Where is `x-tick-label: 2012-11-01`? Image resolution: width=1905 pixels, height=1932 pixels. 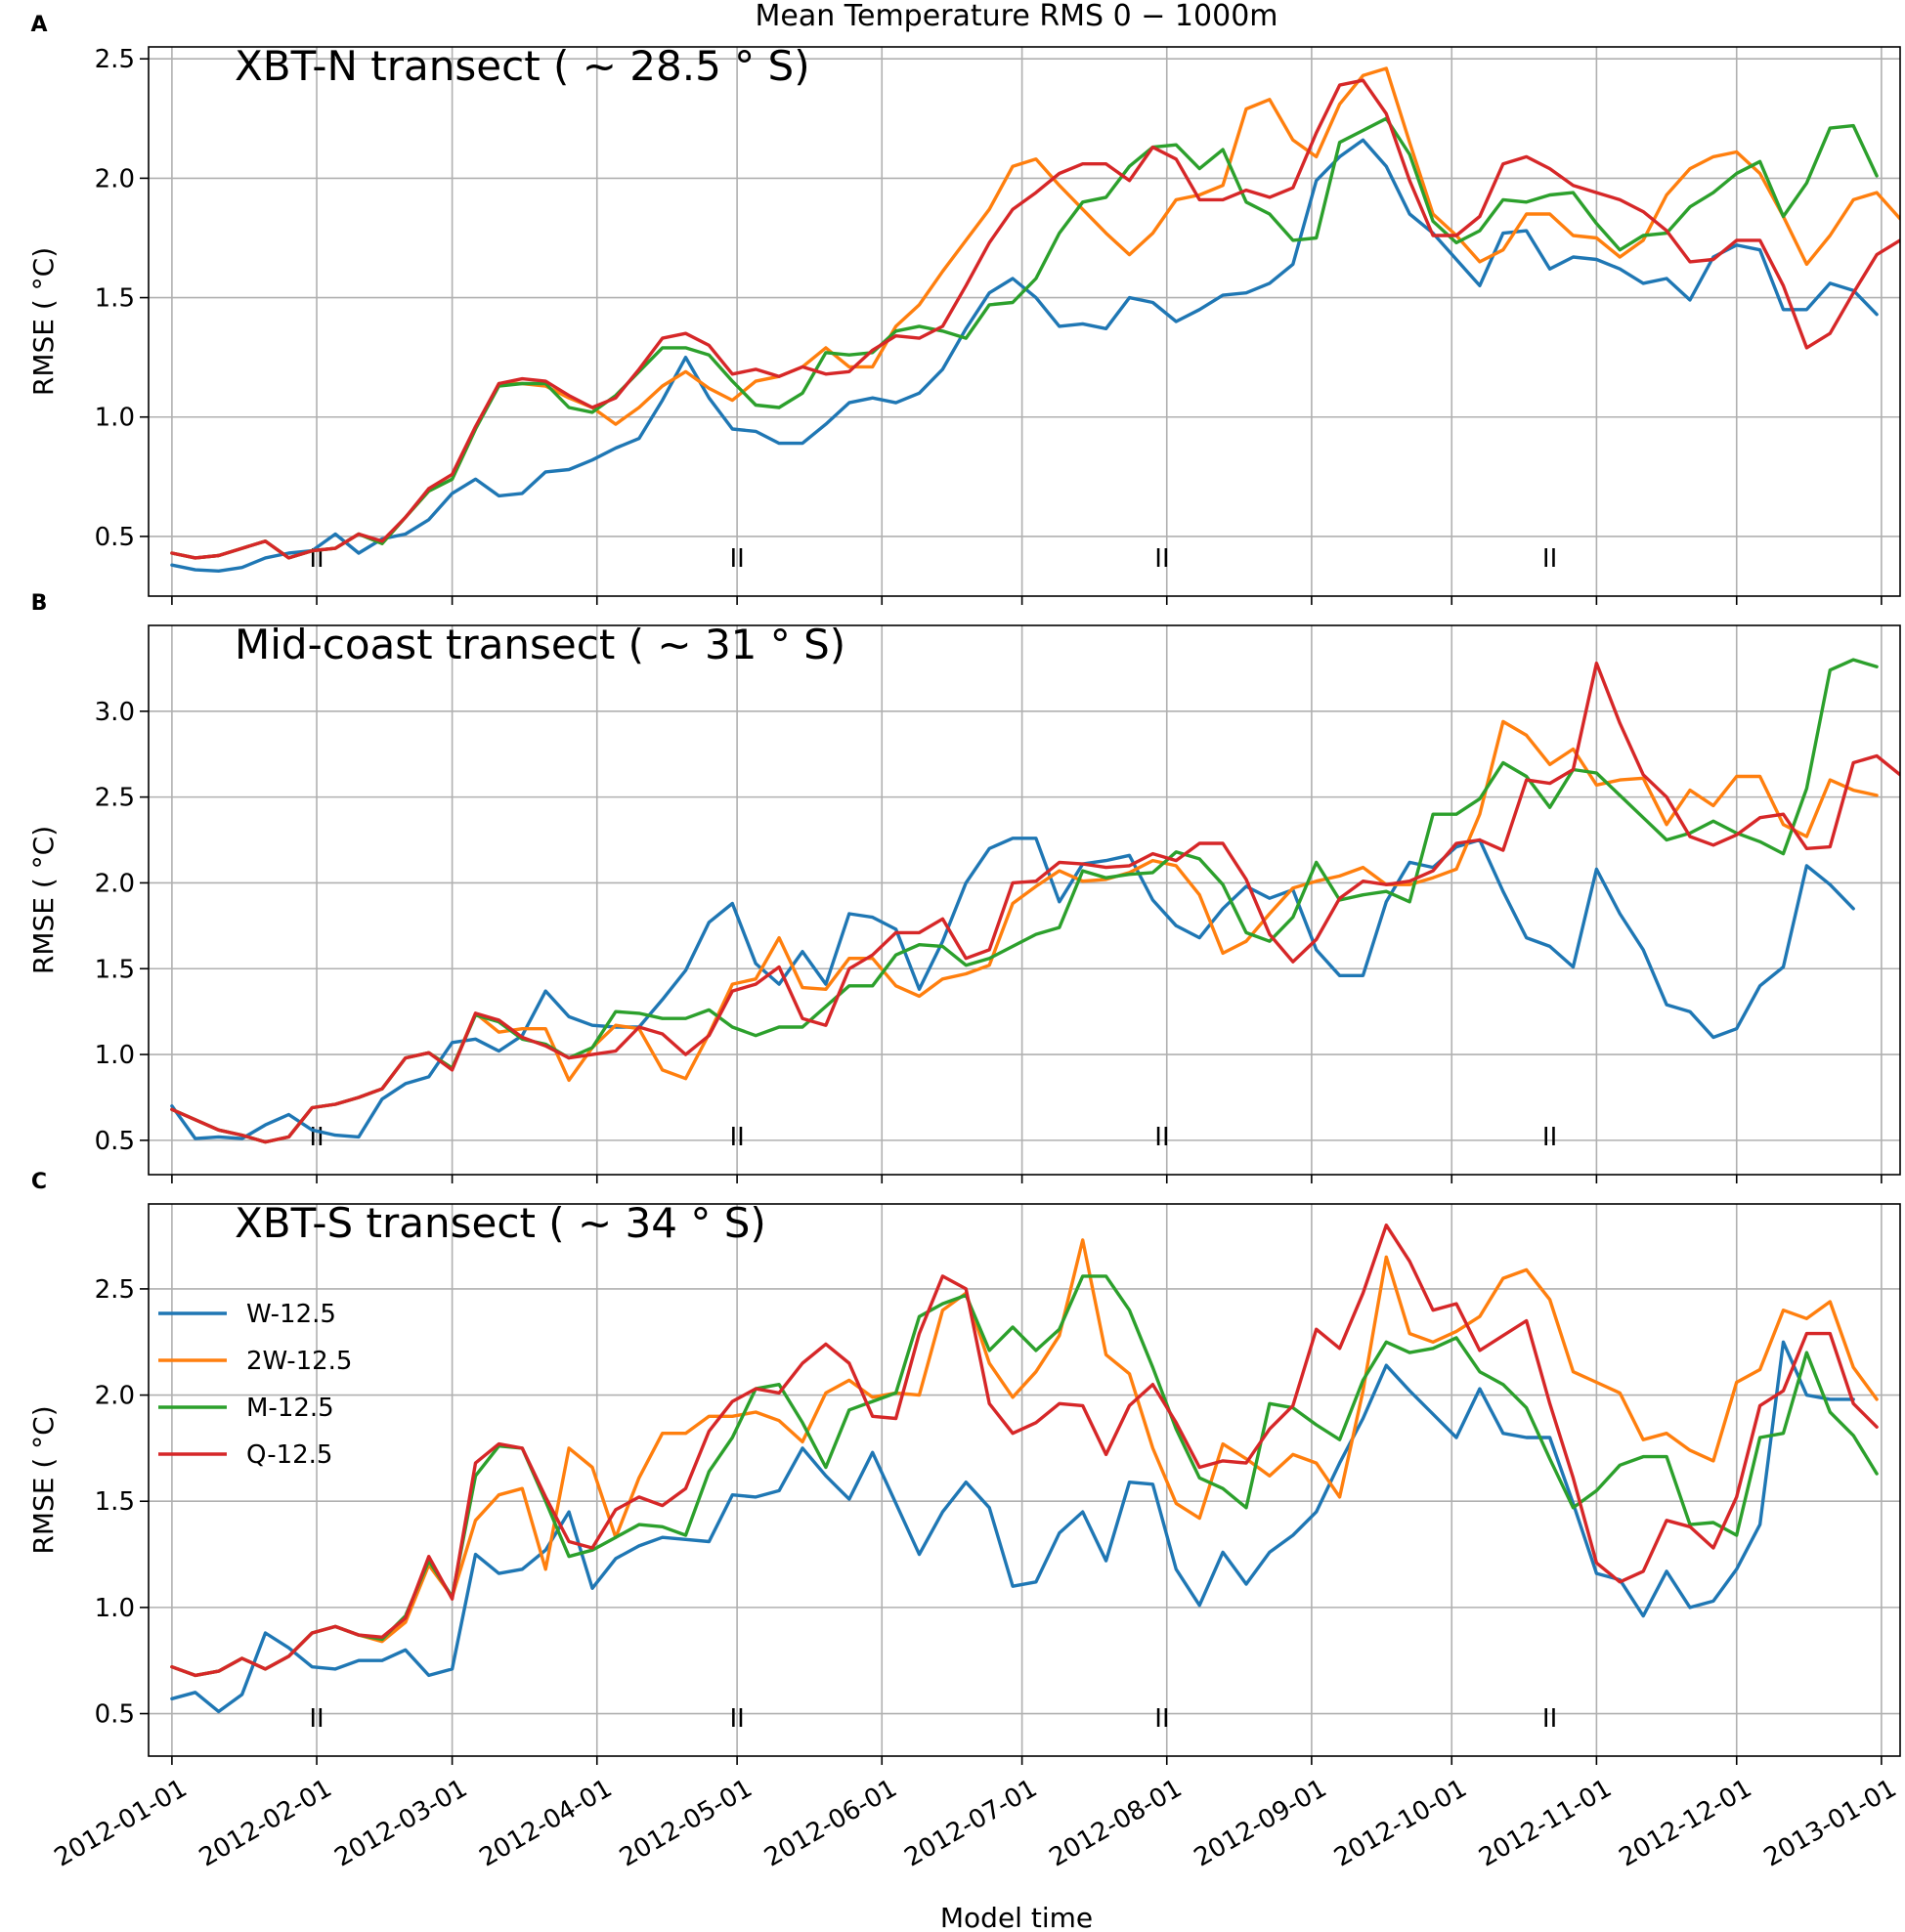
x-tick-label: 2012-11-01 is located at coordinates (1545, 1824).